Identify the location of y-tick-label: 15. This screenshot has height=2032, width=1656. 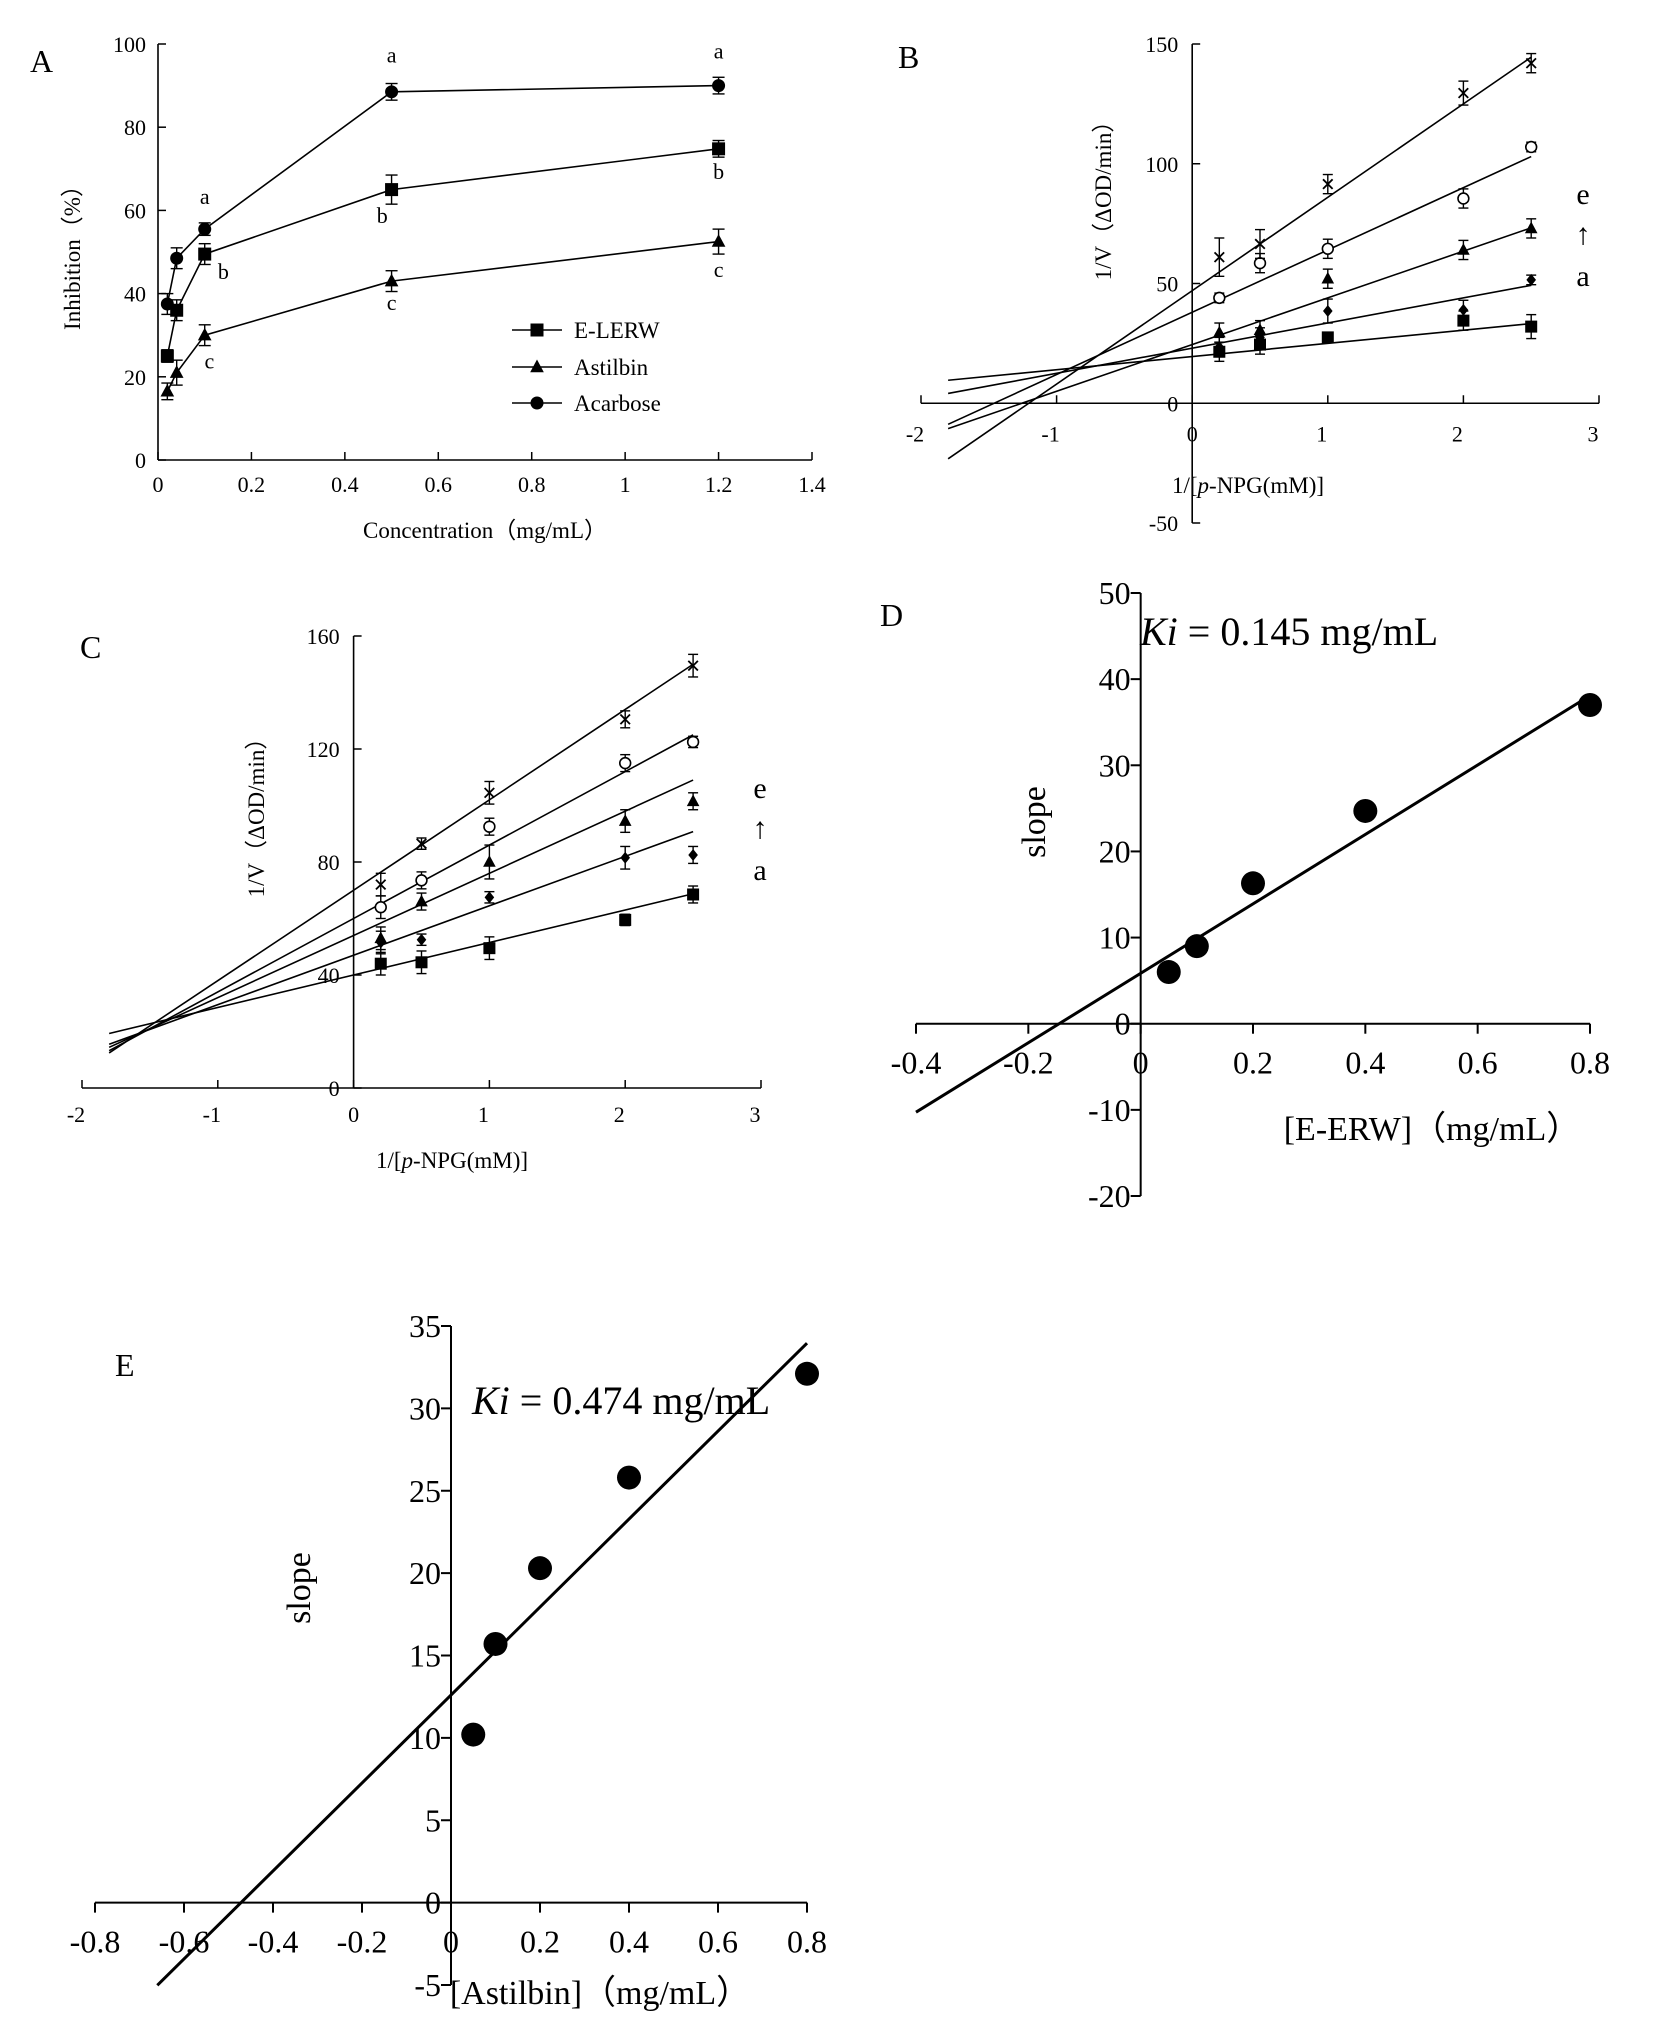
(425, 1656).